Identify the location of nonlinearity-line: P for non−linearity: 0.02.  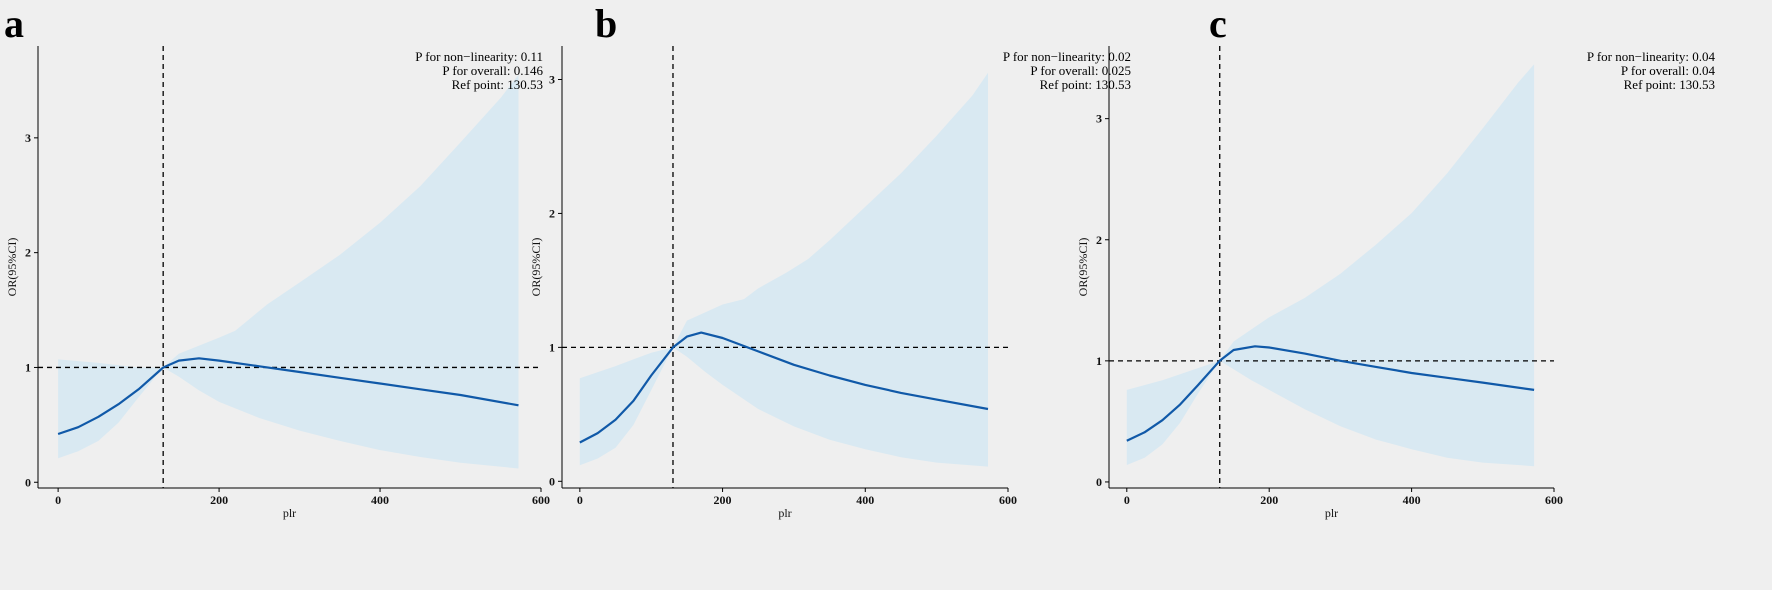
(1067, 57).